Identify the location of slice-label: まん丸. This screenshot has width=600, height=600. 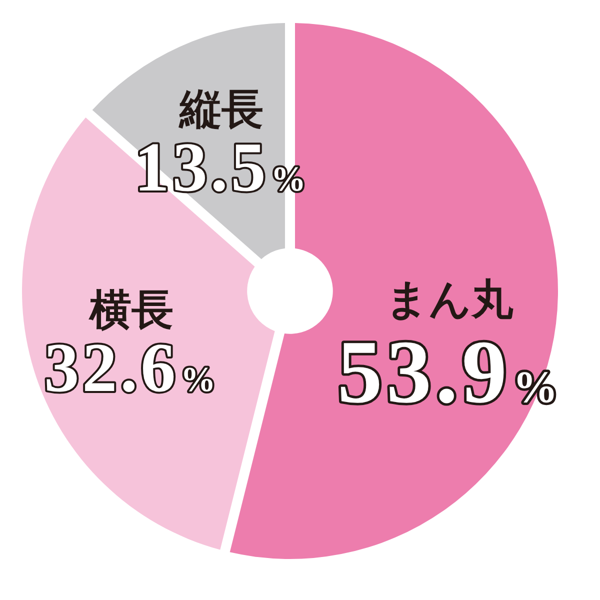
(450, 299).